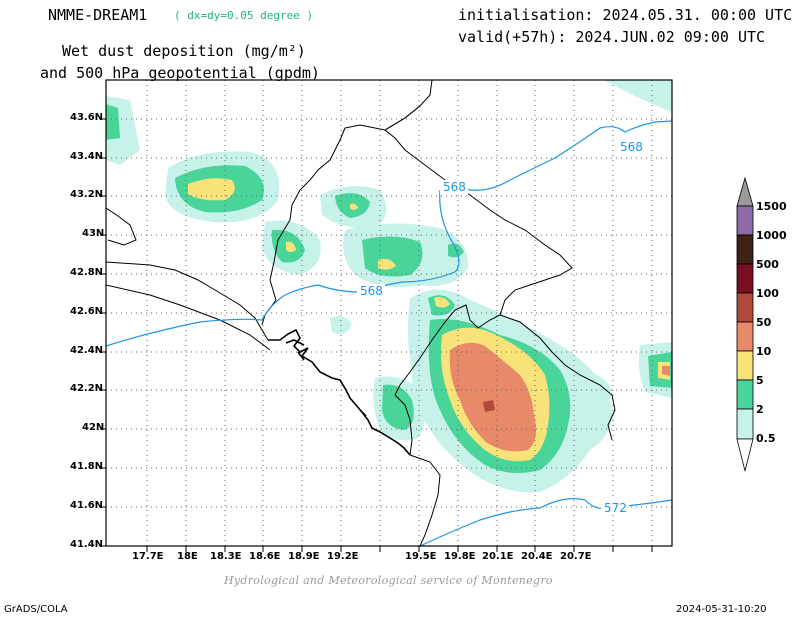 Image resolution: width=800 pixels, height=618 pixels. I want to click on lat-label: 43.4N, so click(87, 156).